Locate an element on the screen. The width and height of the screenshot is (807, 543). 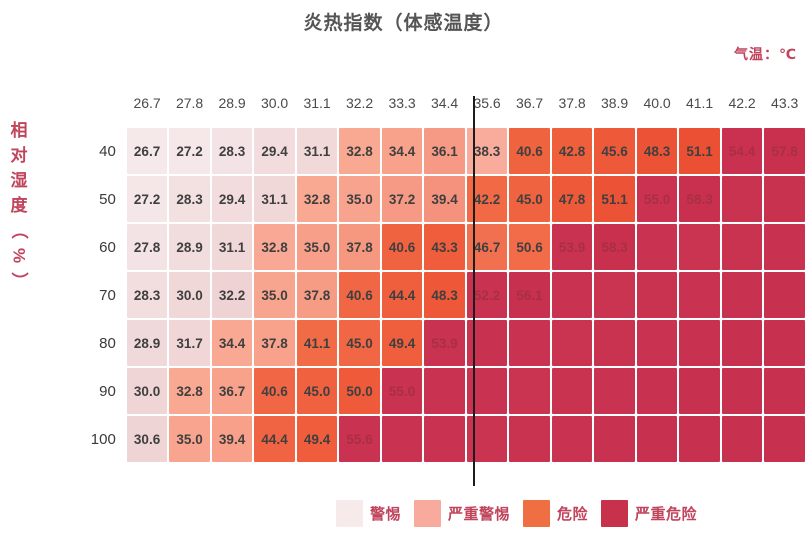
humidity-axis-label-char: ） is located at coordinates (19, 280).